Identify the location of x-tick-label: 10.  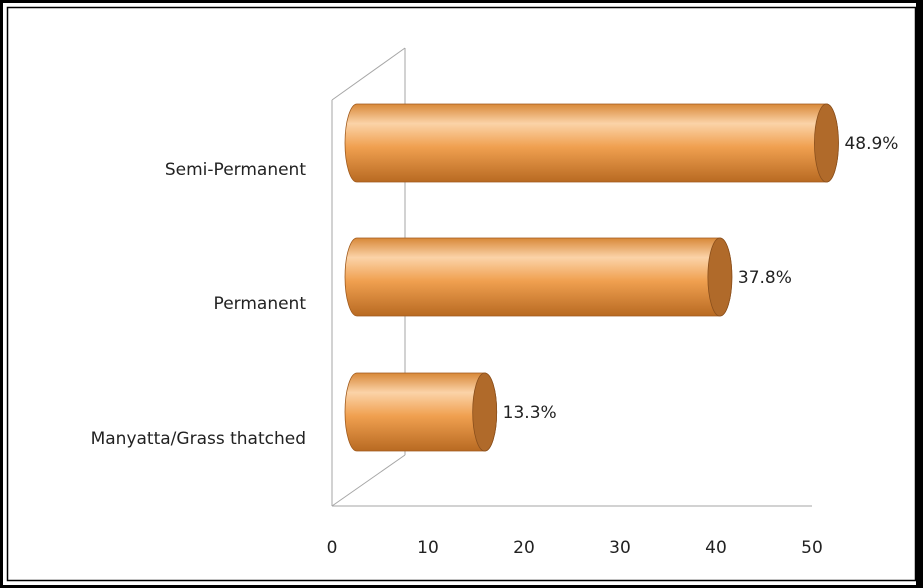
(428, 548).